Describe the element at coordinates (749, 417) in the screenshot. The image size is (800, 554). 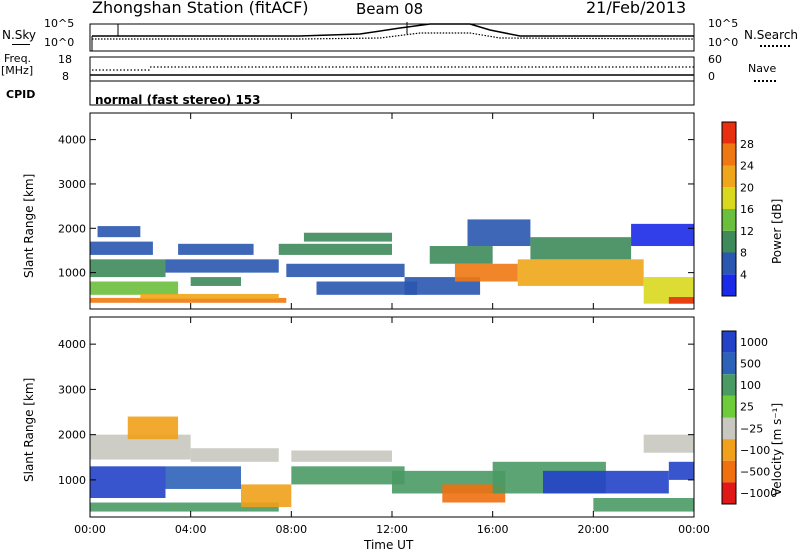
I see `velocity-colorbar: 1000 500 100 25 −25 −100 −500 −1000` at that location.